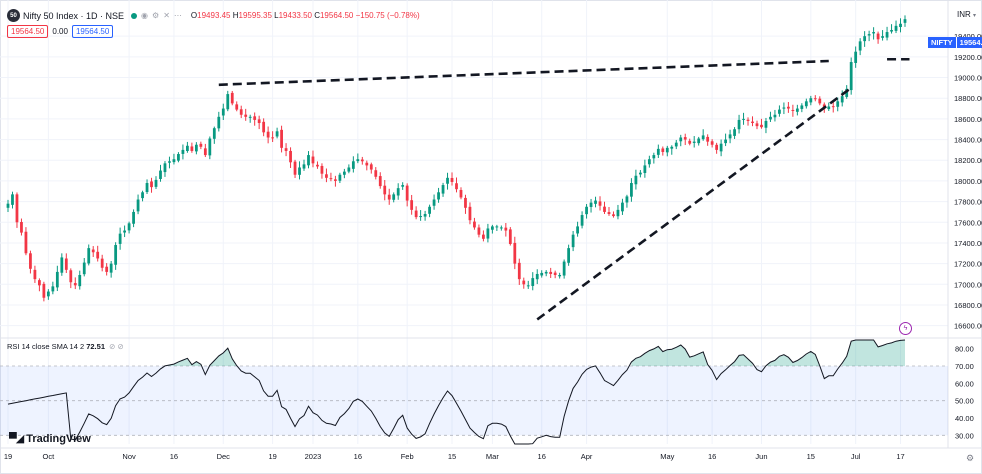 This screenshot has height=474, width=982. Describe the element at coordinates (968, 119) in the screenshot. I see `price-tick-label: 18600.00` at that location.